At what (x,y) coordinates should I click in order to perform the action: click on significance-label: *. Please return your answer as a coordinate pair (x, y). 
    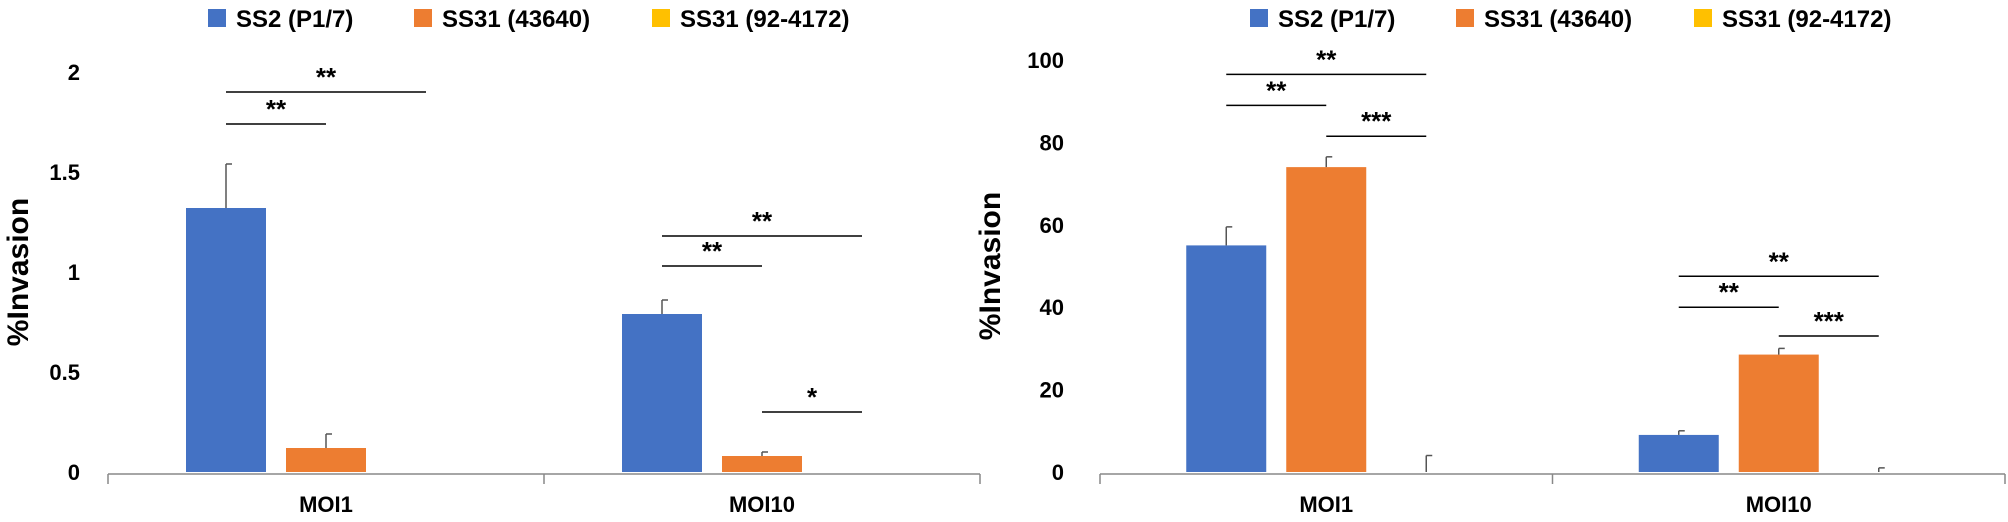
    Looking at the image, I should click on (812, 397).